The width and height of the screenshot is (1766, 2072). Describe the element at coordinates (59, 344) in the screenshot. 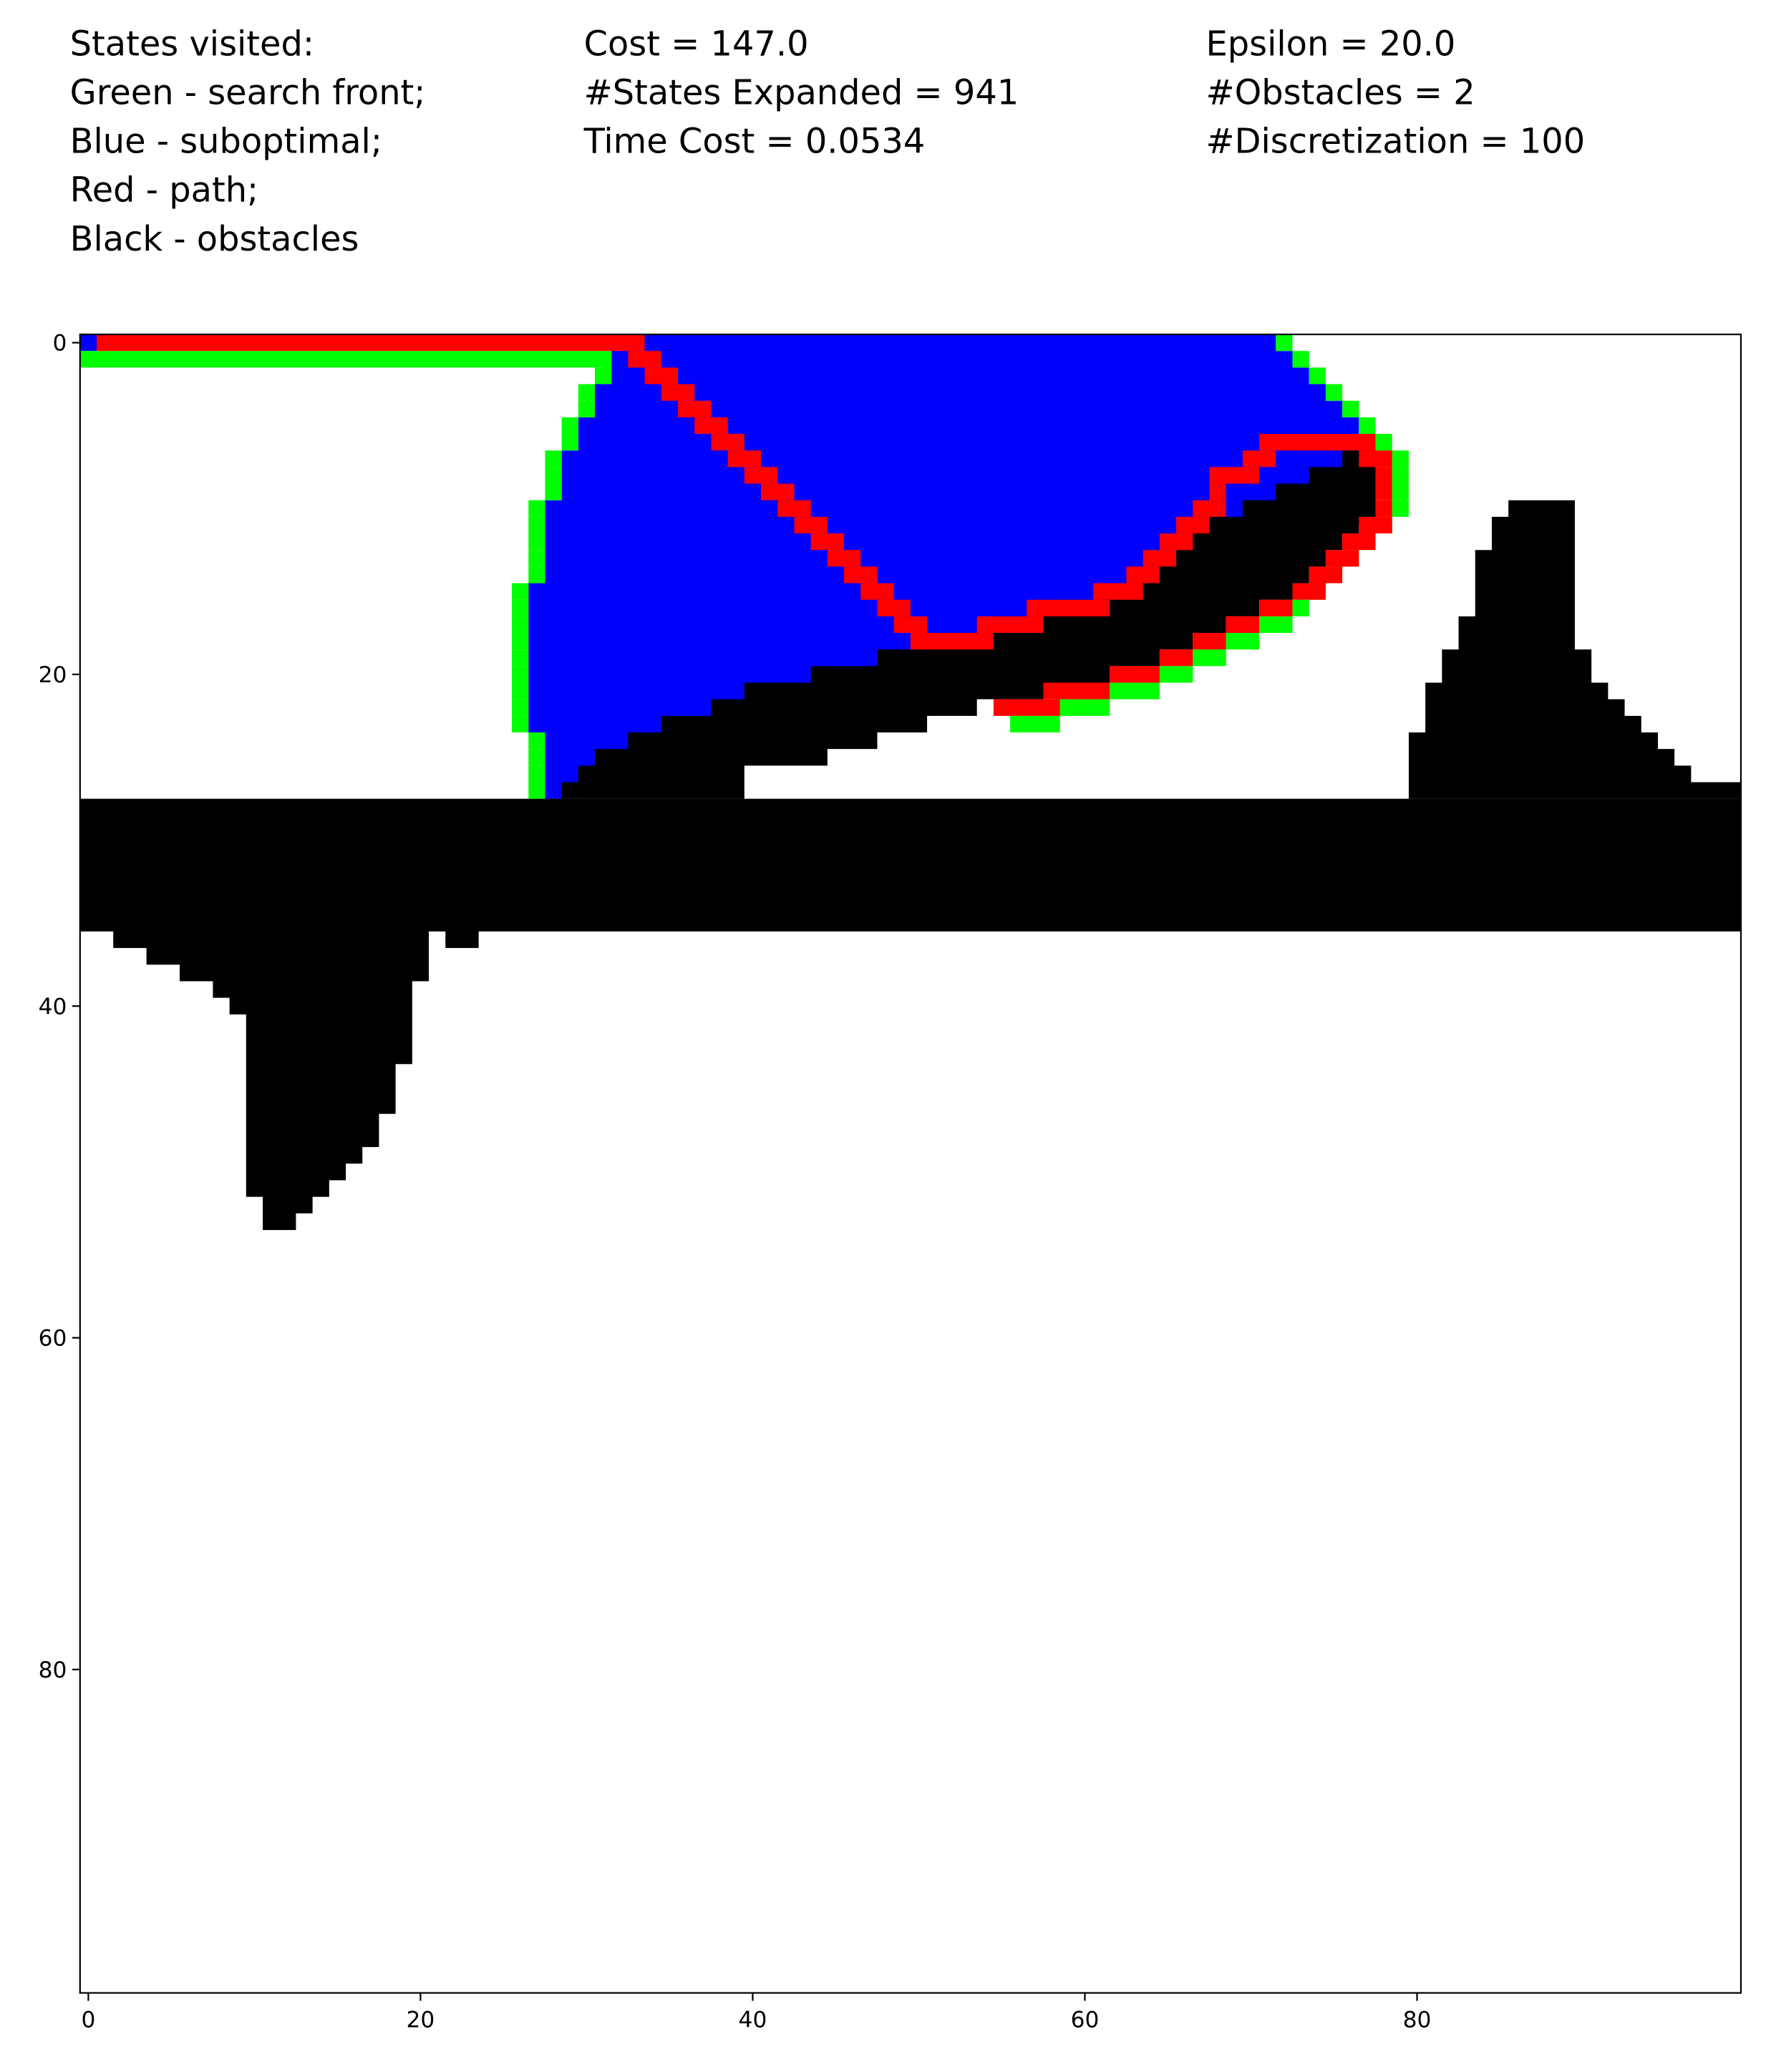

I see `y-tick-label: 0` at that location.